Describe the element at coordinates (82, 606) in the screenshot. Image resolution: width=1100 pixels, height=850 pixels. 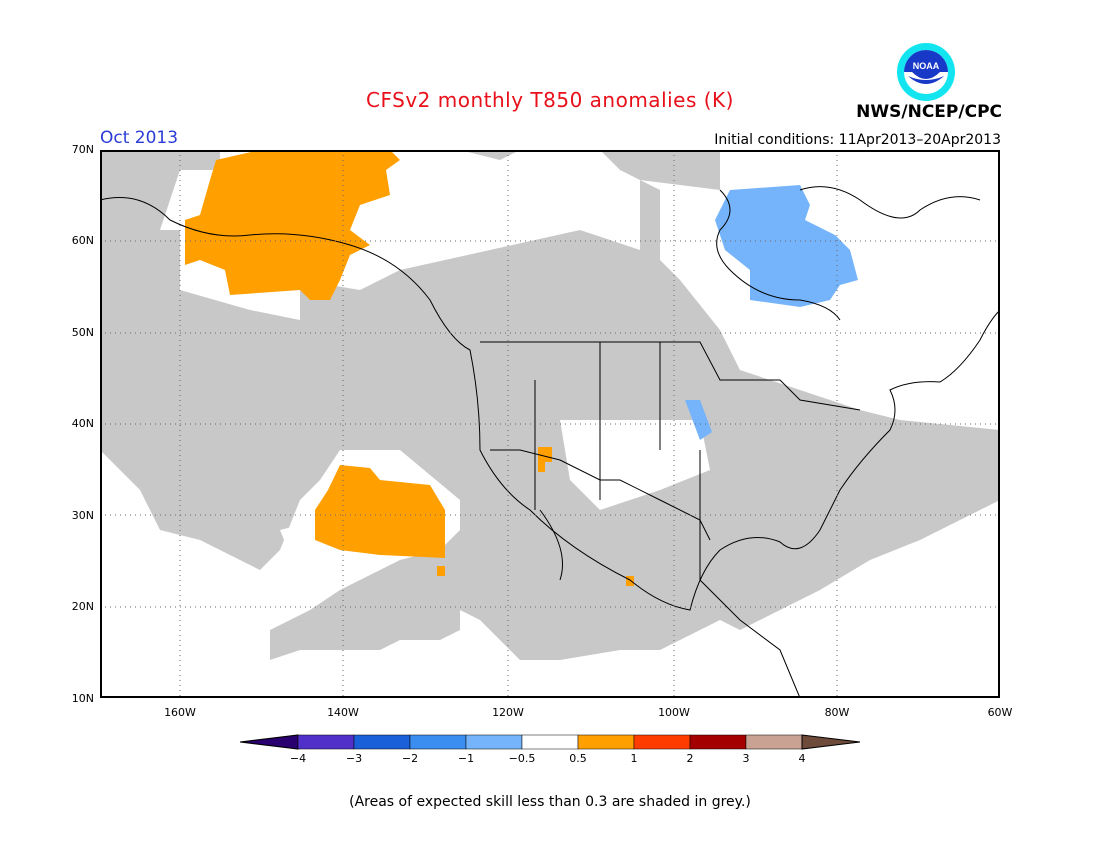
I see `lat-label: 20N` at that location.